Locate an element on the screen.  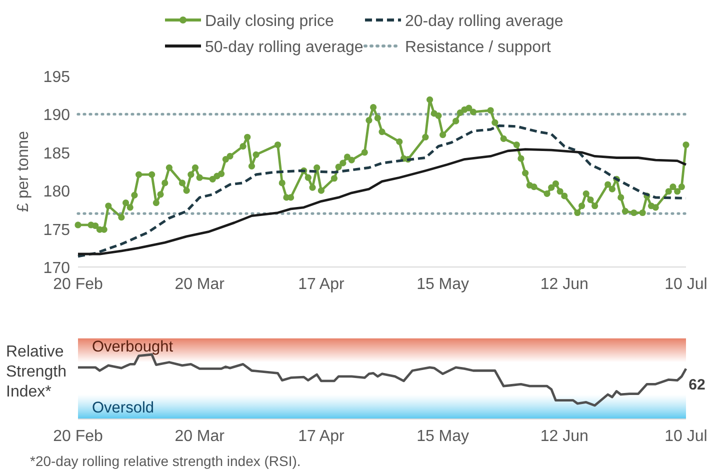
y-axis-title: £ per tonne is located at coordinates (23, 171).